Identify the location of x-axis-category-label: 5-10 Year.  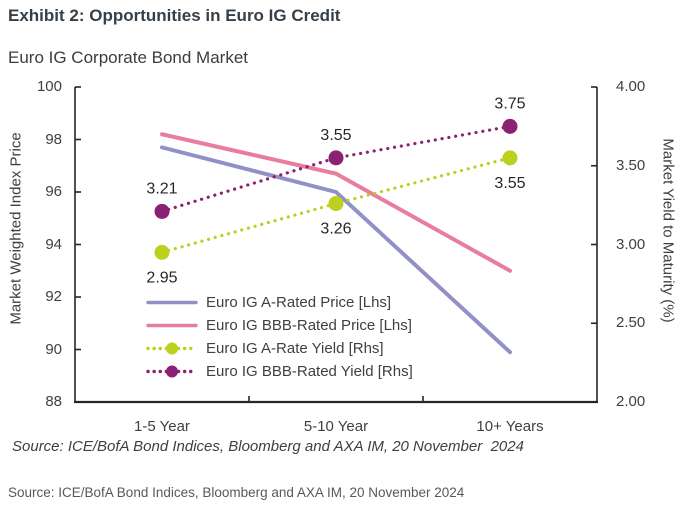
(336, 426).